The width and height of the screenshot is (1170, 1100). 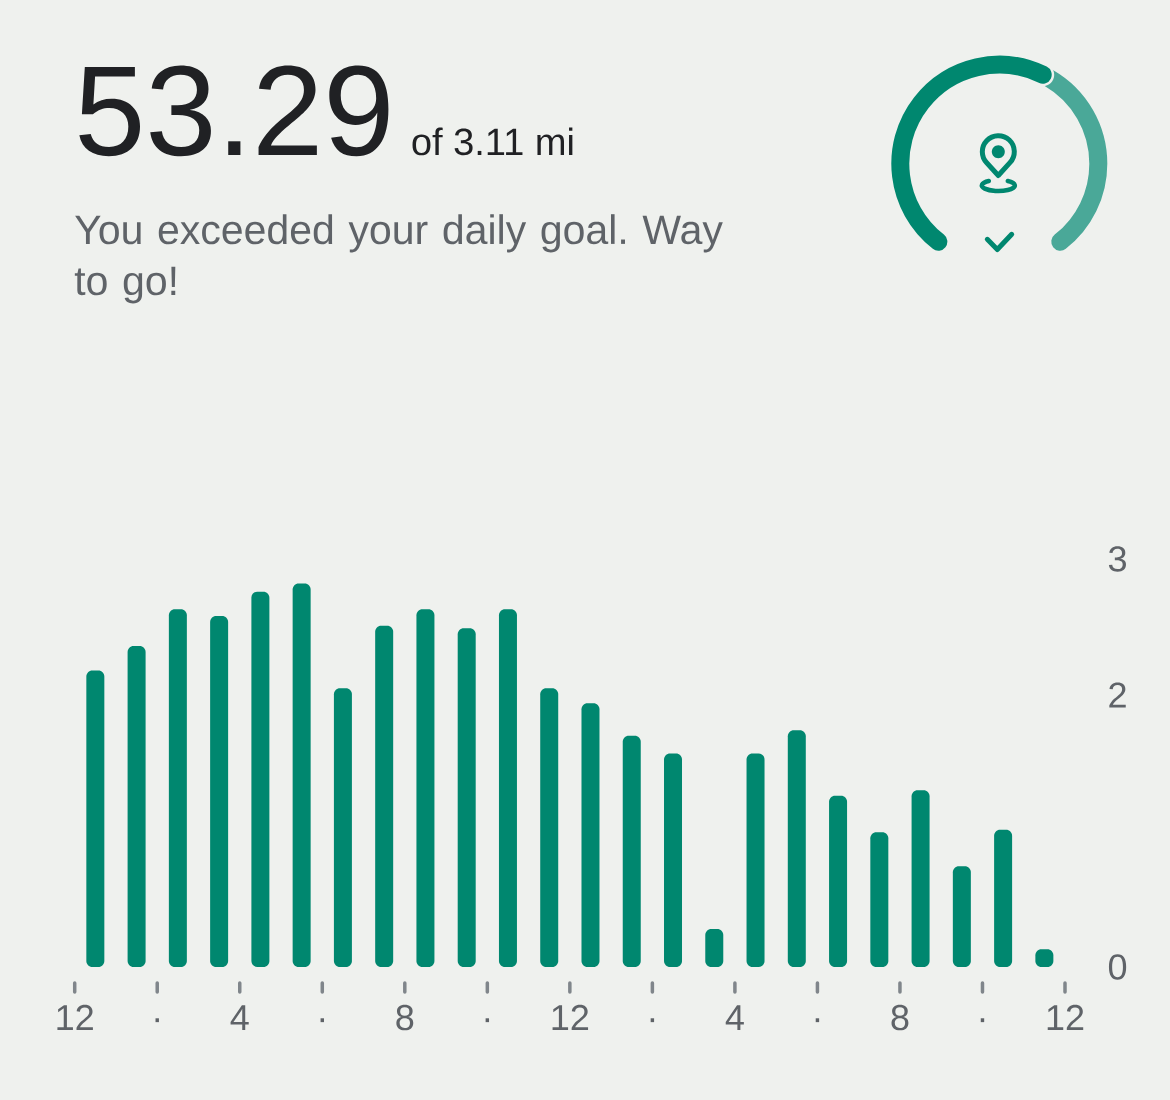 What do you see at coordinates (1117, 967) in the screenshot?
I see `y-tick-label: 0` at bounding box center [1117, 967].